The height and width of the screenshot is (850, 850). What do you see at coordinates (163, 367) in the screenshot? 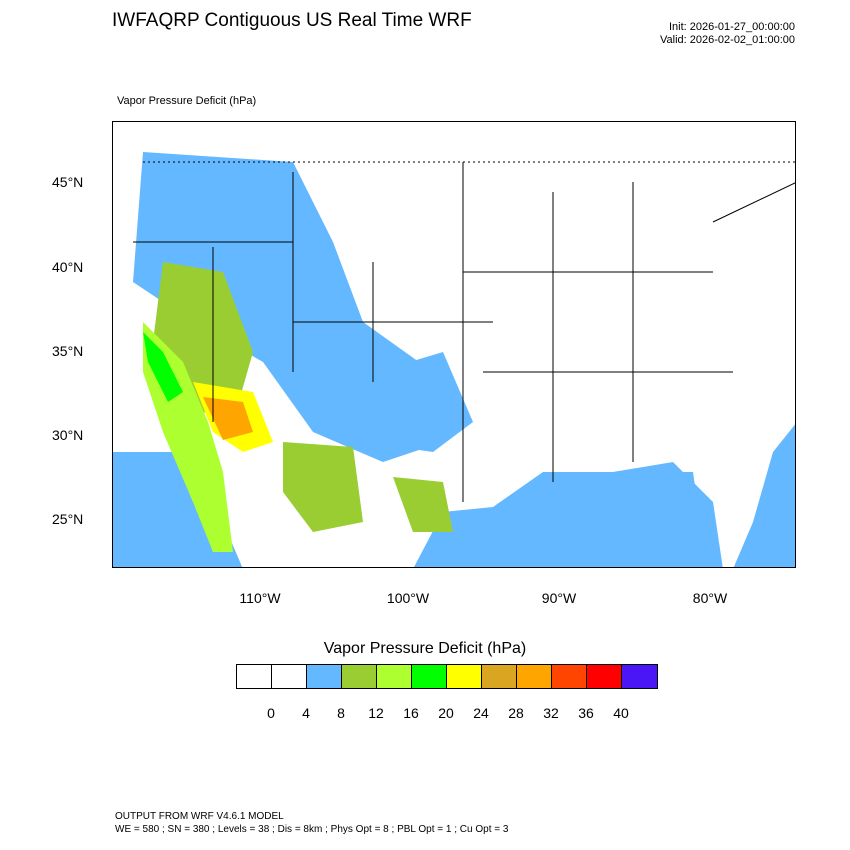
I see `central-valley-dry-area` at bounding box center [163, 367].